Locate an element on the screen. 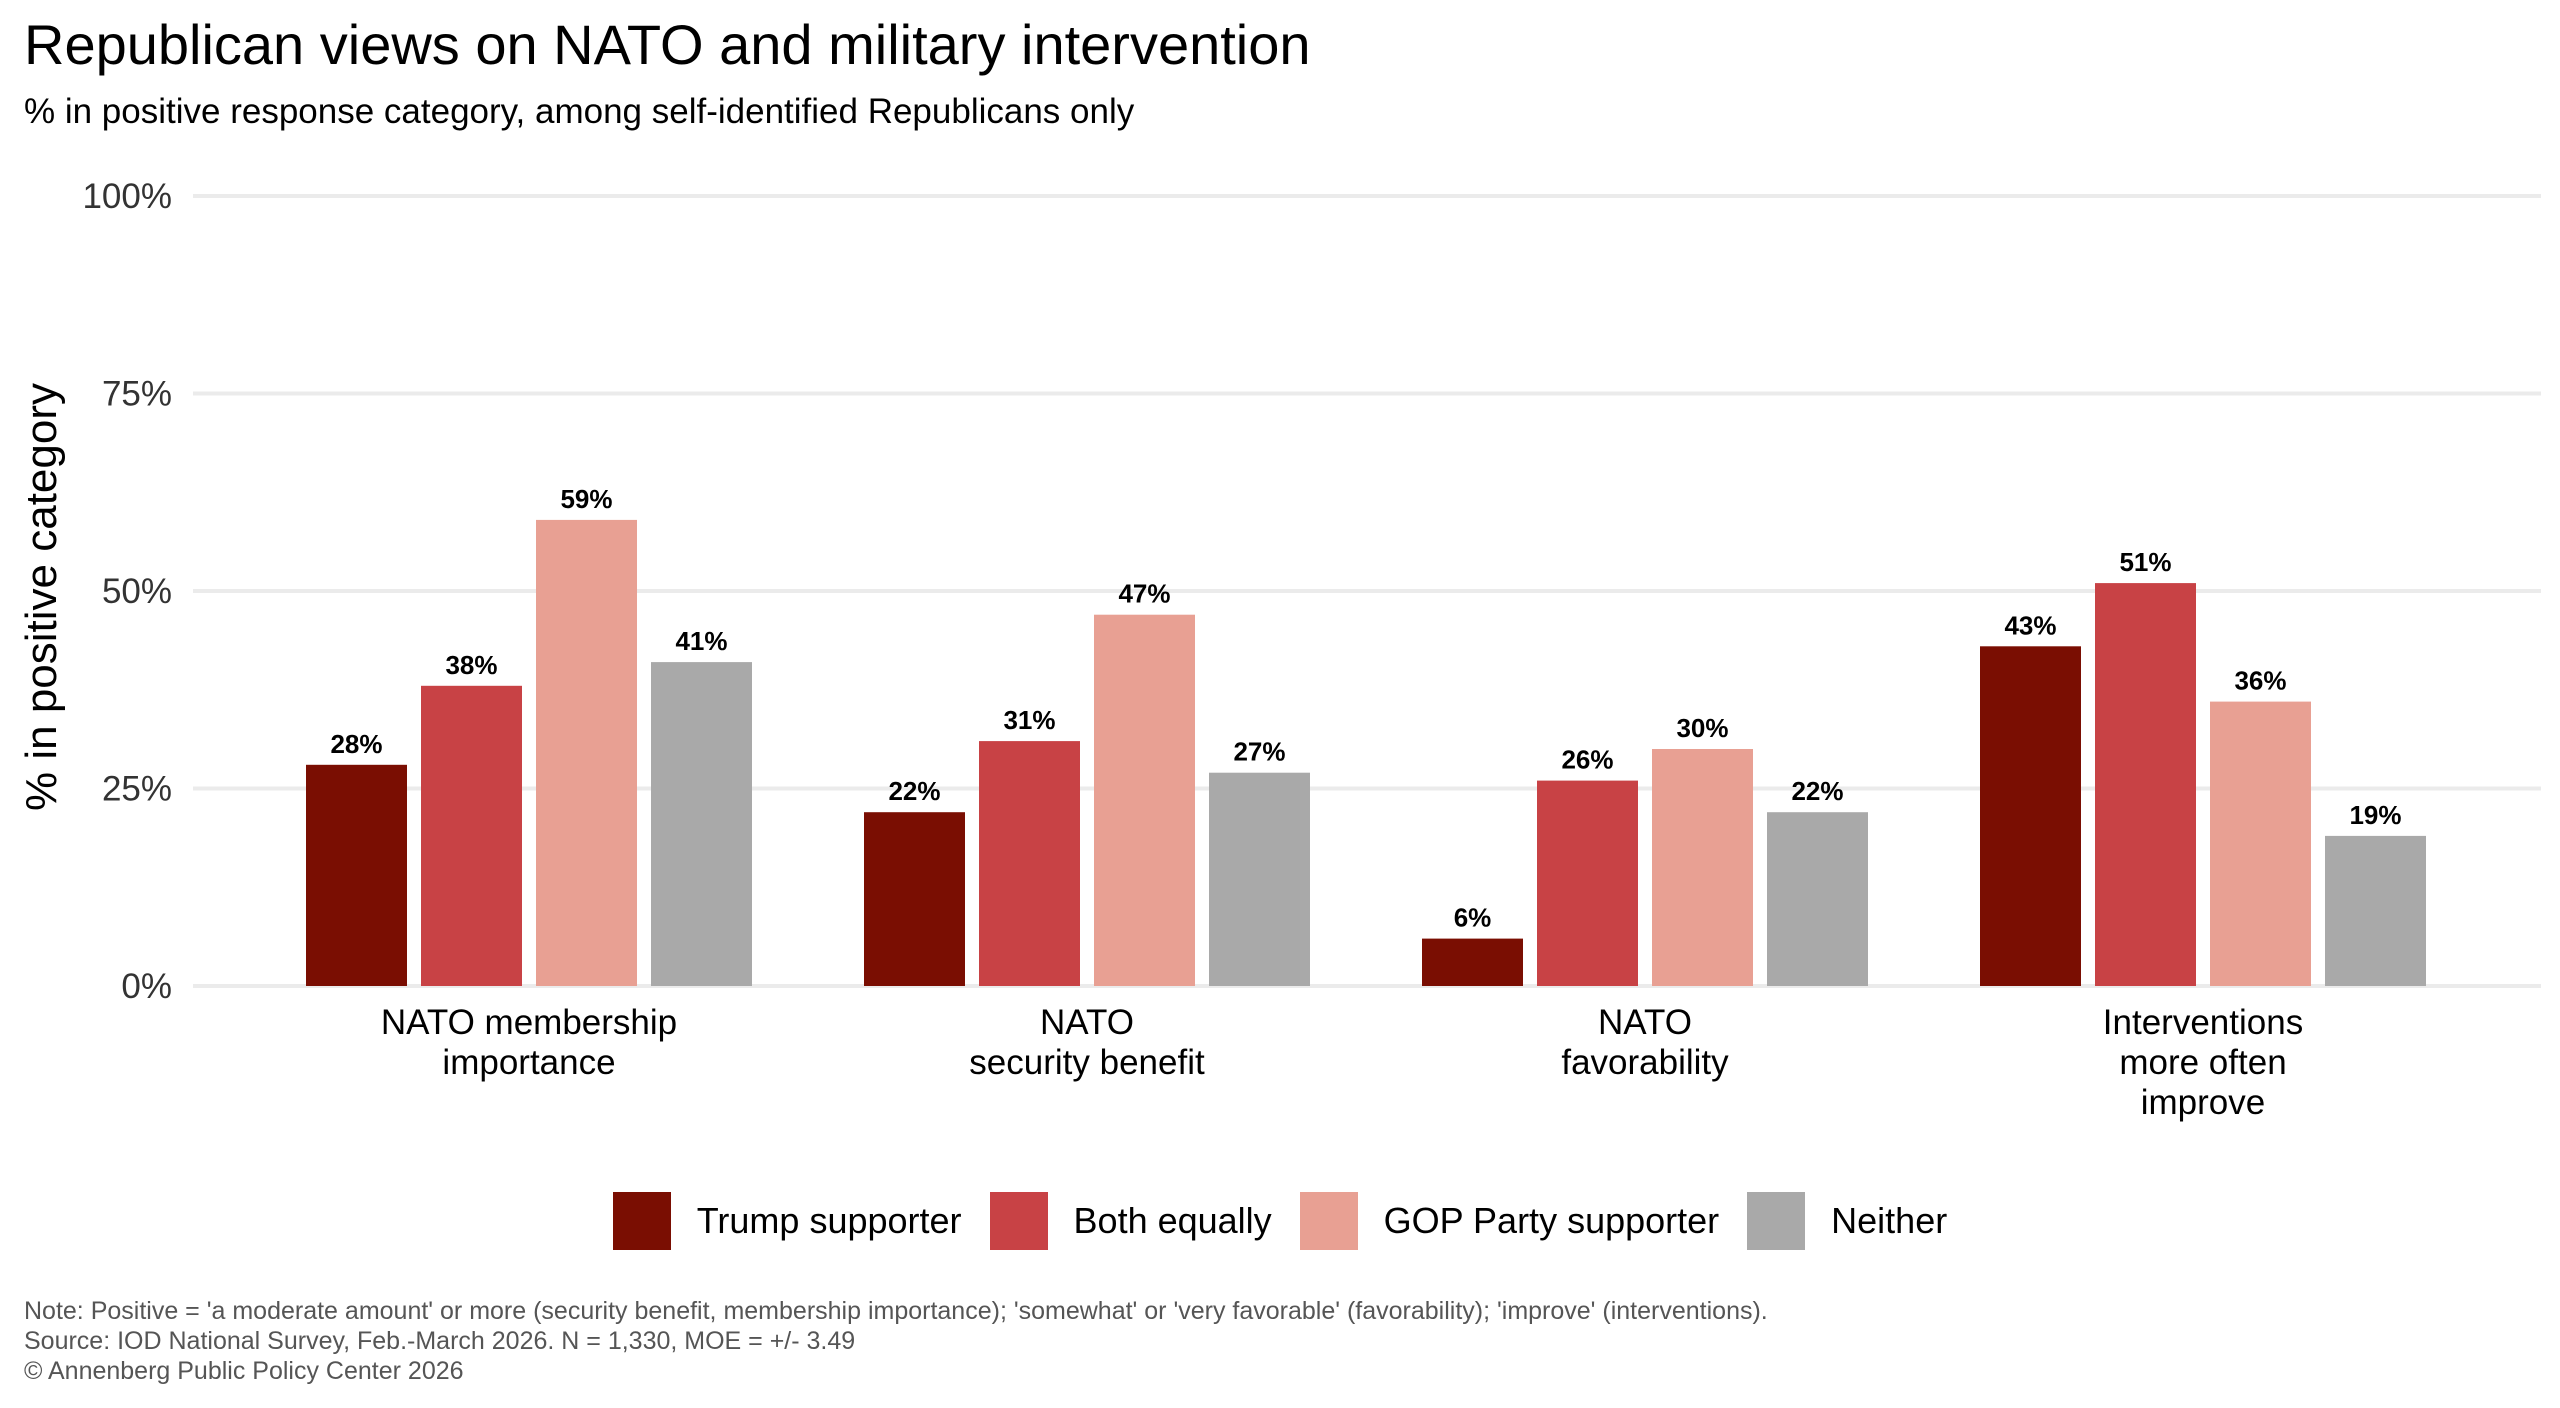 The width and height of the screenshot is (2560, 1408). legend-label: Neither is located at coordinates (1889, 1220).